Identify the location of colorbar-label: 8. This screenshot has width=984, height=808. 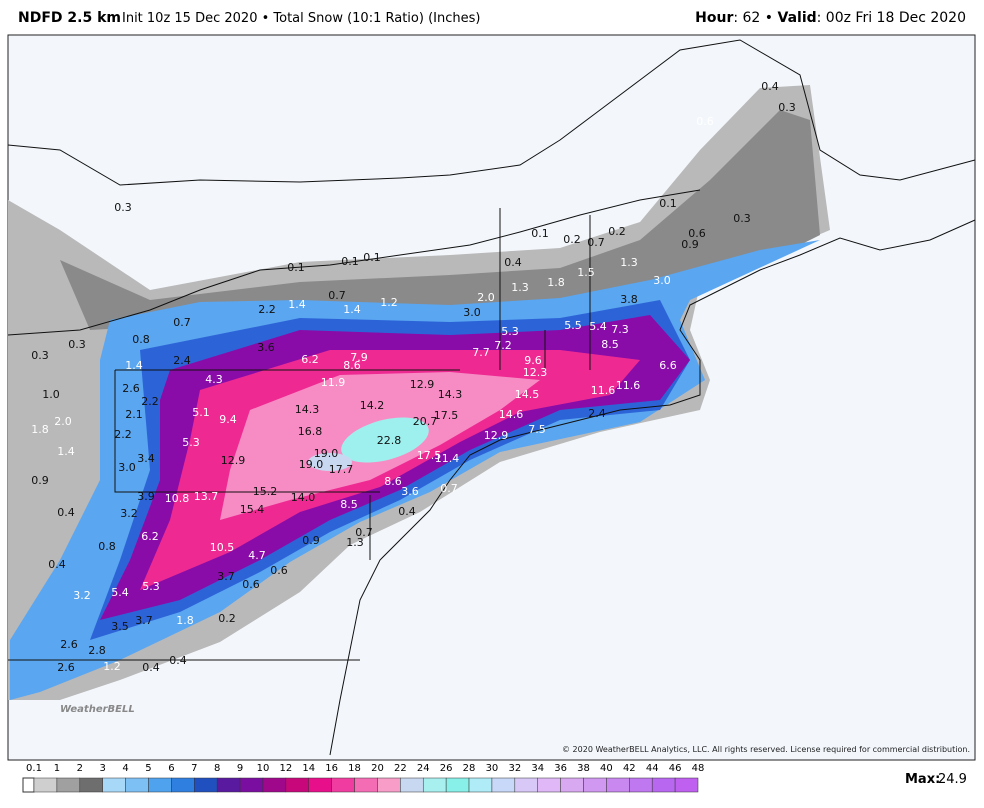
(217, 768).